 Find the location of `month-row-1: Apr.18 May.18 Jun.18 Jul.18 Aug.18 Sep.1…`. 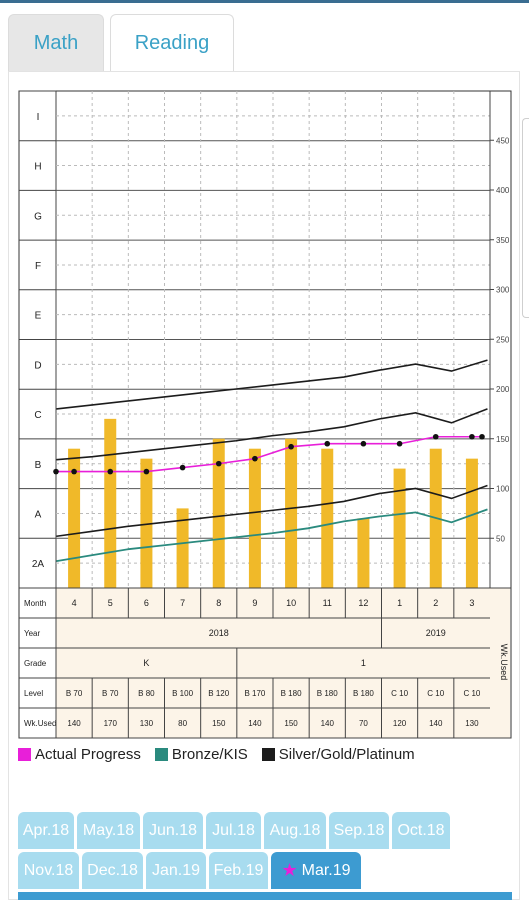

month-row-1: Apr.18 May.18 Jun.18 Jul.18 Aug.18 Sep.1… is located at coordinates (266, 830).